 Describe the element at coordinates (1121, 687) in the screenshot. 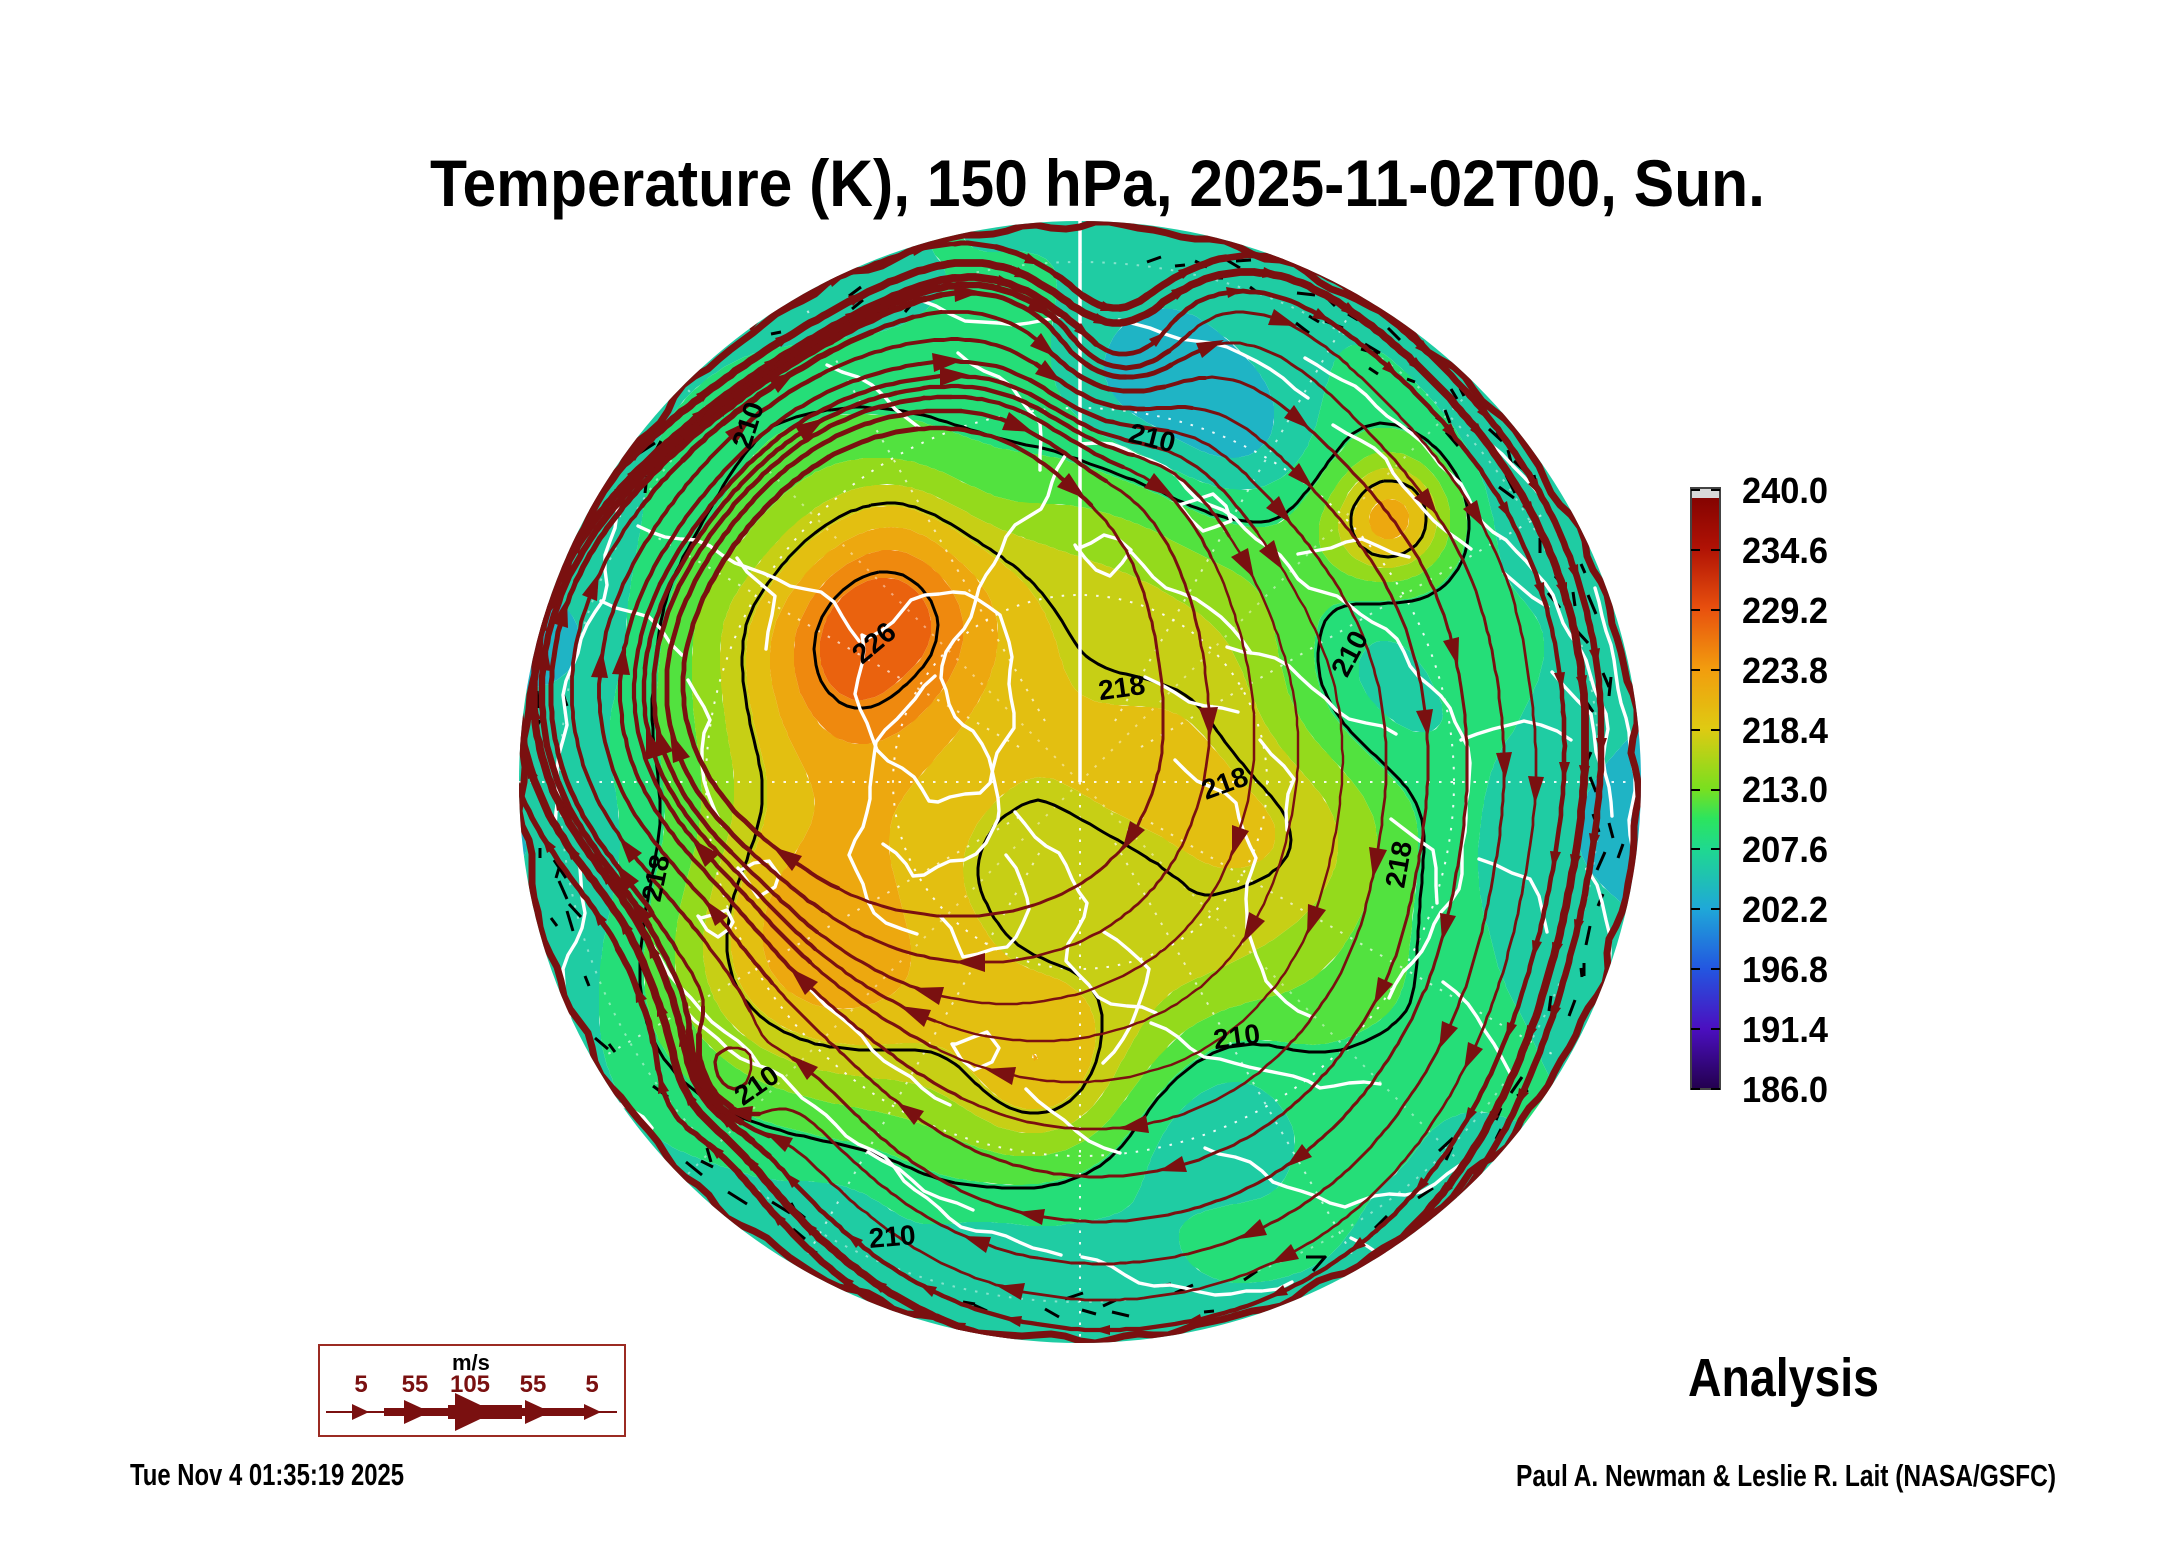

I see `svg-text: 218` at that location.